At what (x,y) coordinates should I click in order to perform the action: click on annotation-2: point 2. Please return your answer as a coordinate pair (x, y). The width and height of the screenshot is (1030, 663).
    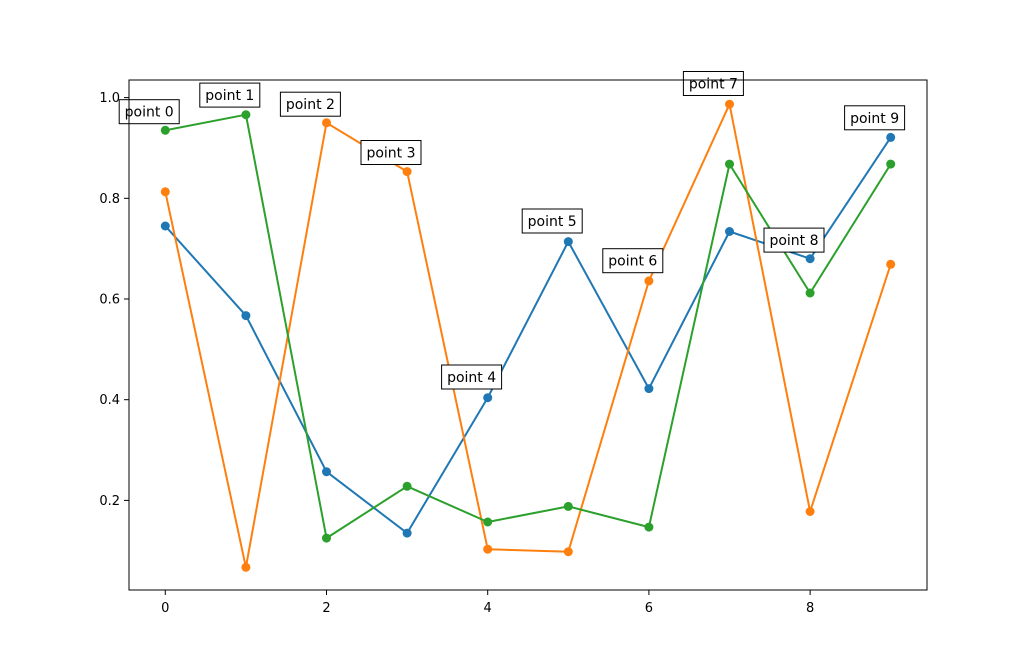
    Looking at the image, I should click on (310, 104).